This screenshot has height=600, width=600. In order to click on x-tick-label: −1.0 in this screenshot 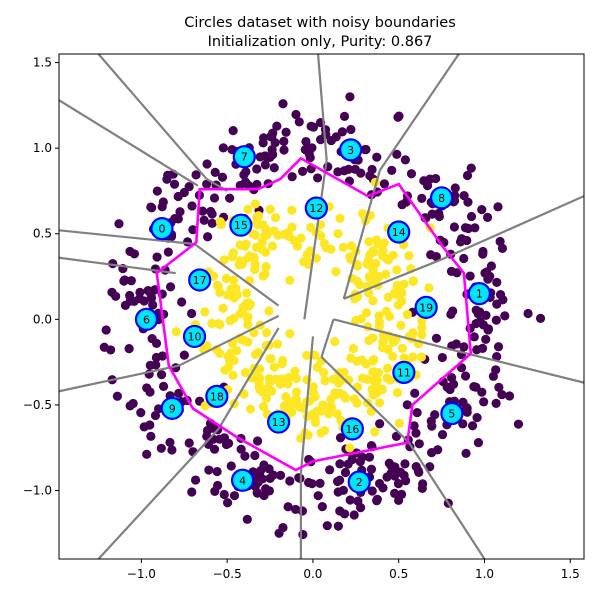, I will do `click(141, 574)`.